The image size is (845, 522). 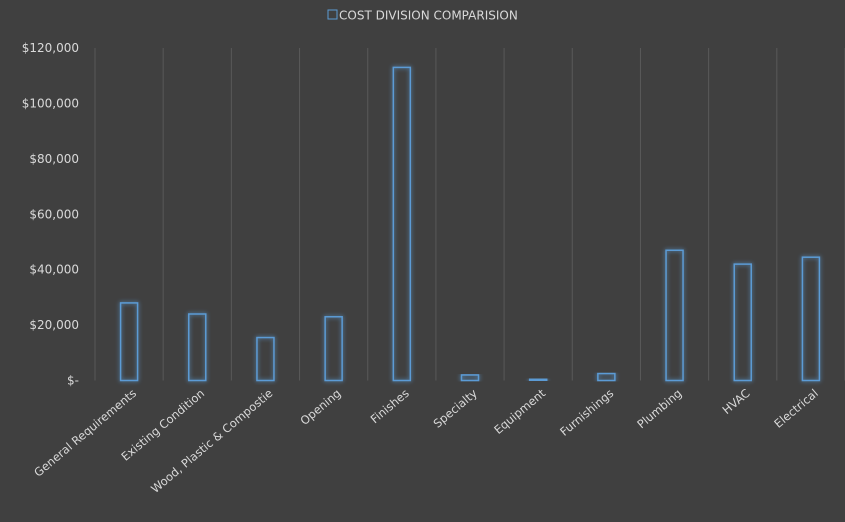 I want to click on bar-opening, so click(x=333, y=349).